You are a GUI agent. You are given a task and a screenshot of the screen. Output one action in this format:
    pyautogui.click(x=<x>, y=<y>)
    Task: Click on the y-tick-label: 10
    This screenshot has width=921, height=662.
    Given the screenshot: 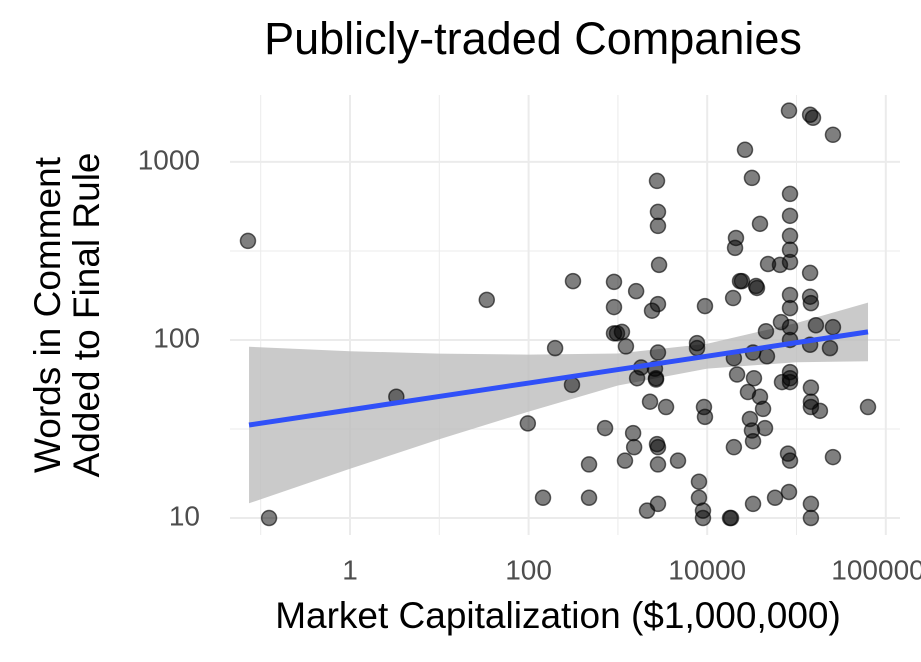 What is the action you would take?
    pyautogui.click(x=184, y=515)
    